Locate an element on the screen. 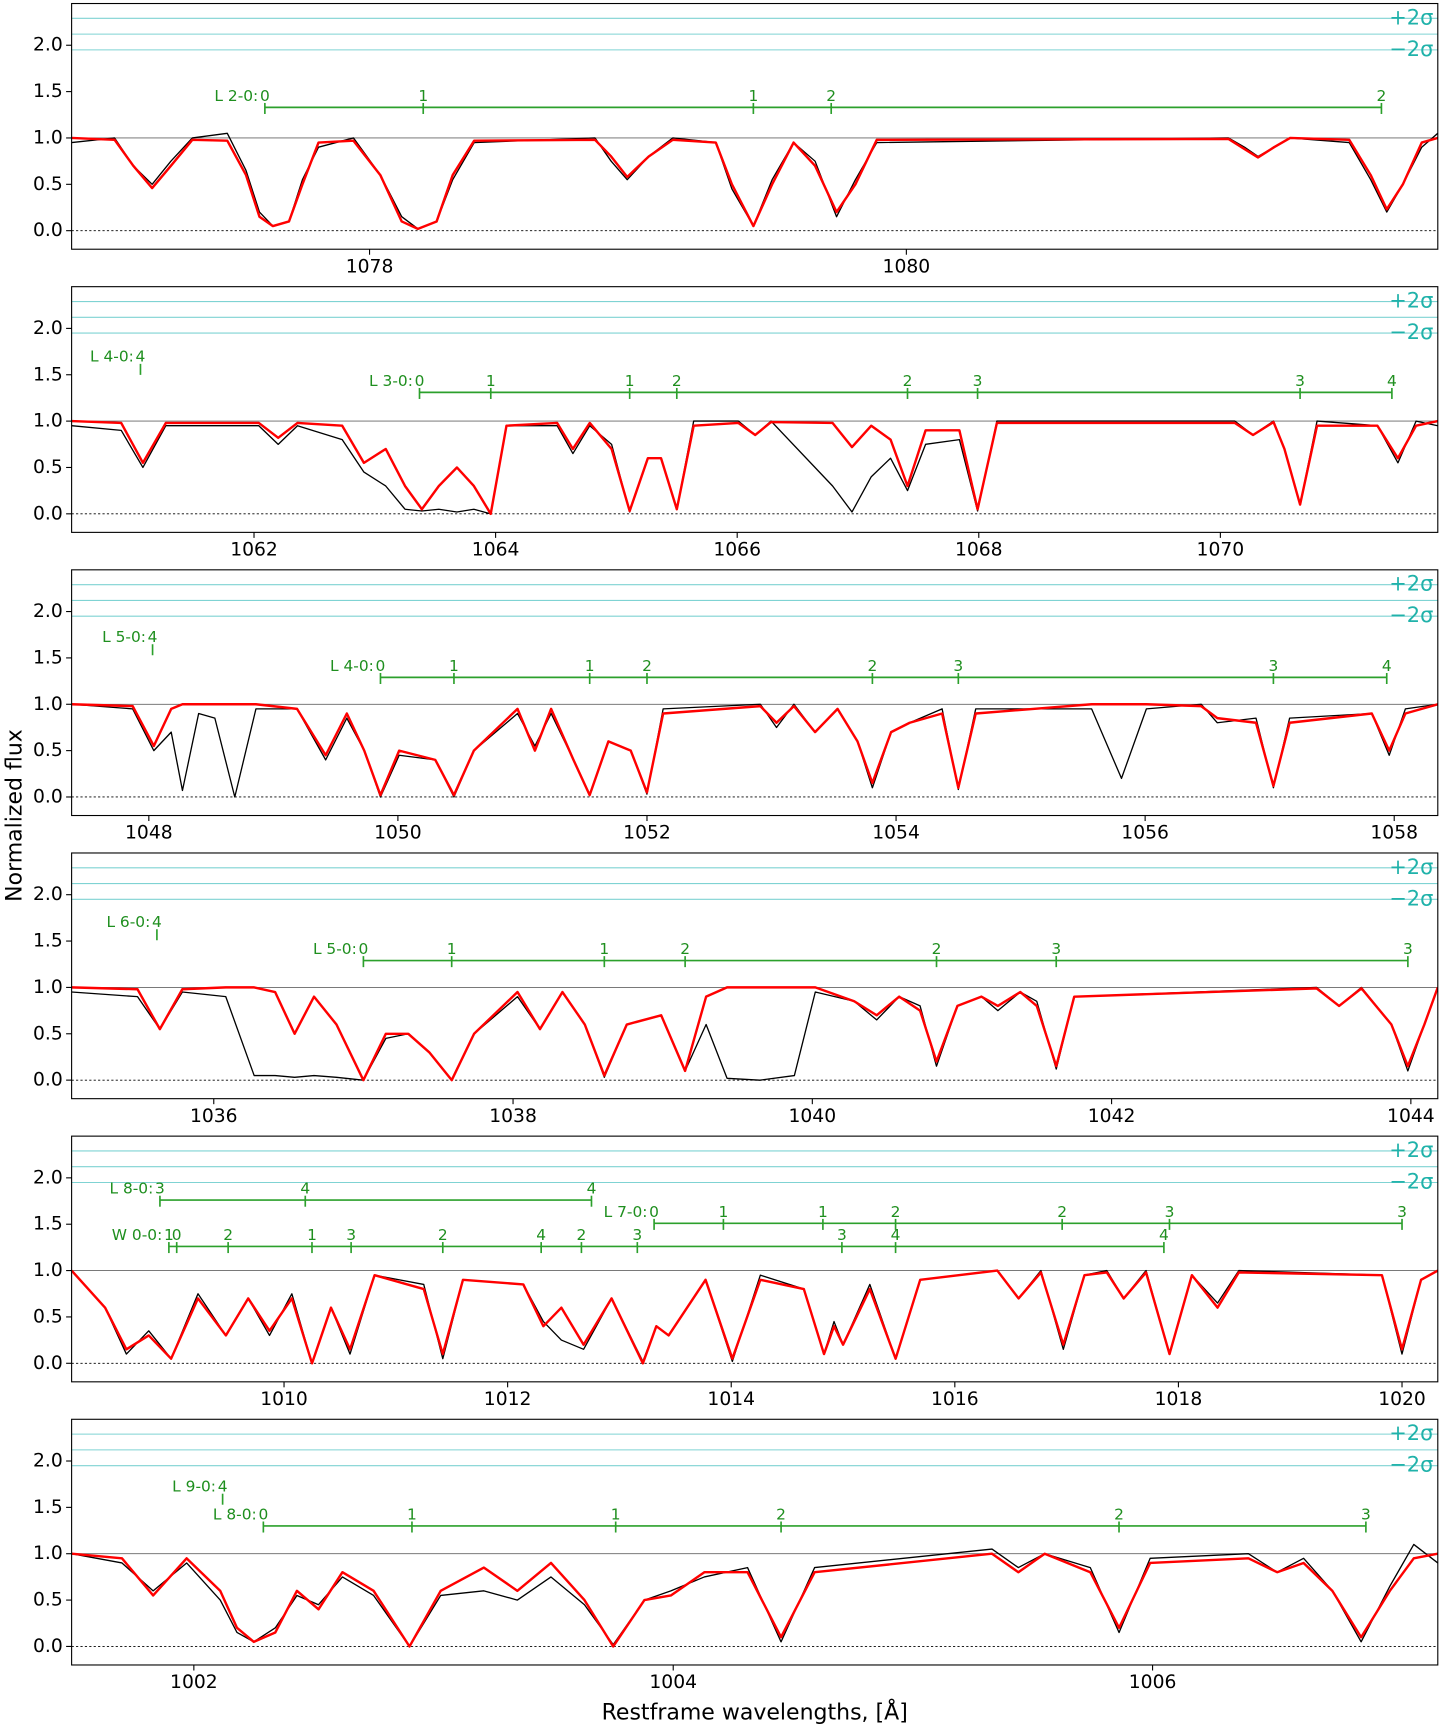 Image resolution: width=1440 pixels, height=1728 pixels. x-tick-label: 1012 is located at coordinates (508, 1399).